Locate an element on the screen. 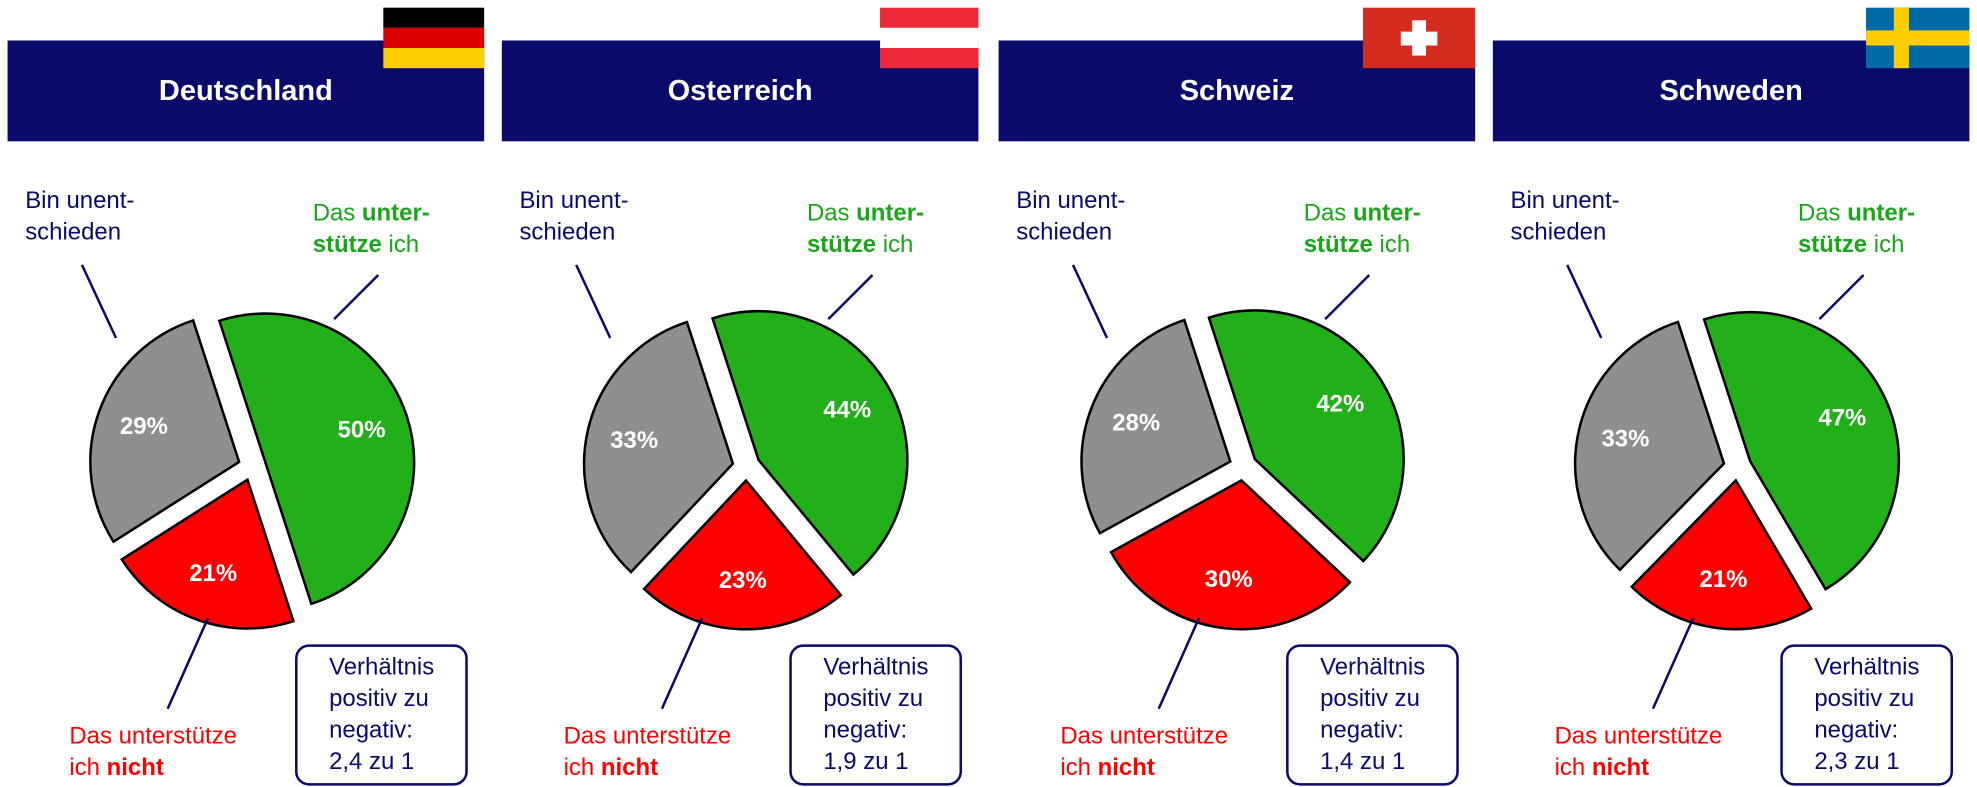 This screenshot has width=1977, height=787. chart-title: Osterreich is located at coordinates (740, 91).